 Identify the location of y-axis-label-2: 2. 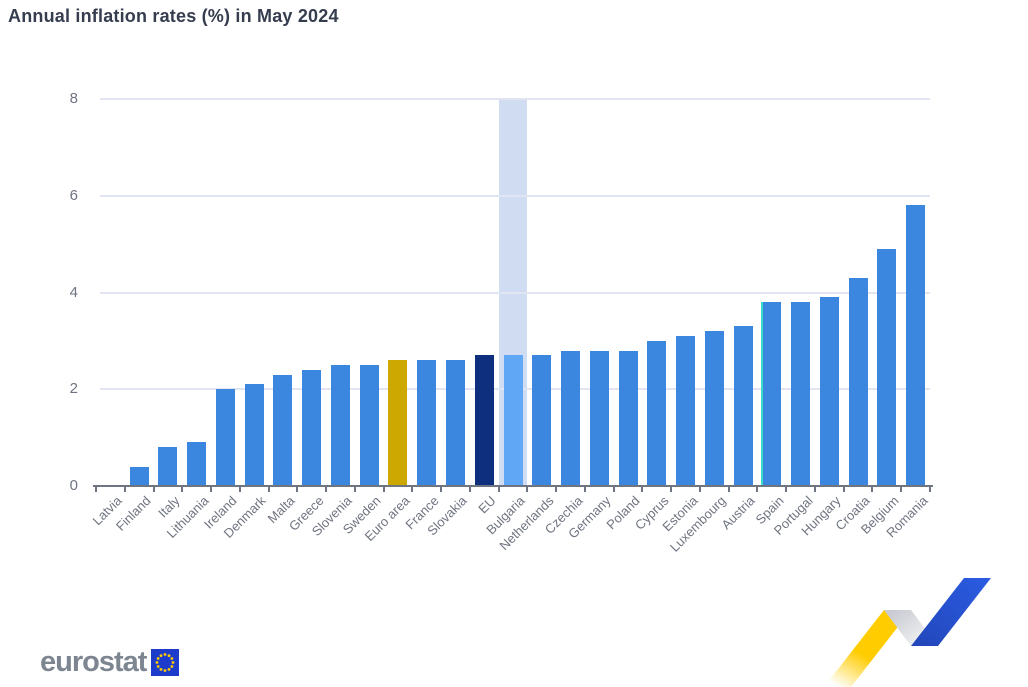
(73, 389).